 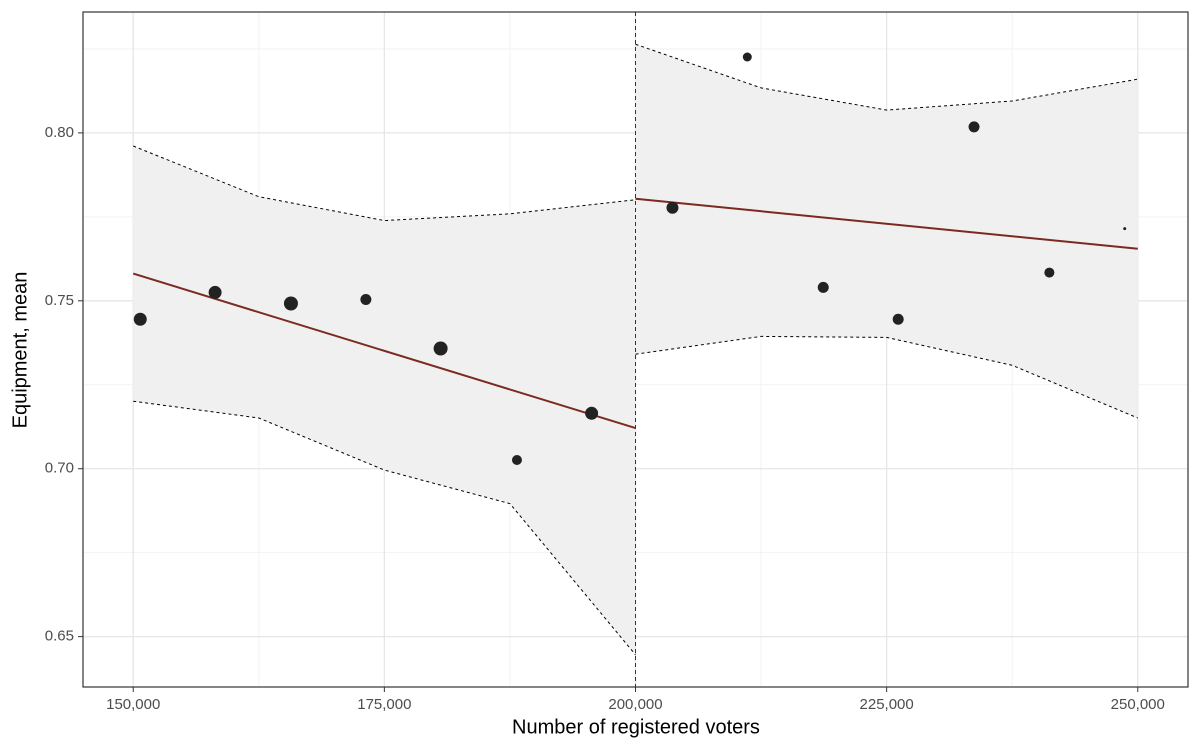 I want to click on x-tick-label: 175,000, so click(x=384, y=704).